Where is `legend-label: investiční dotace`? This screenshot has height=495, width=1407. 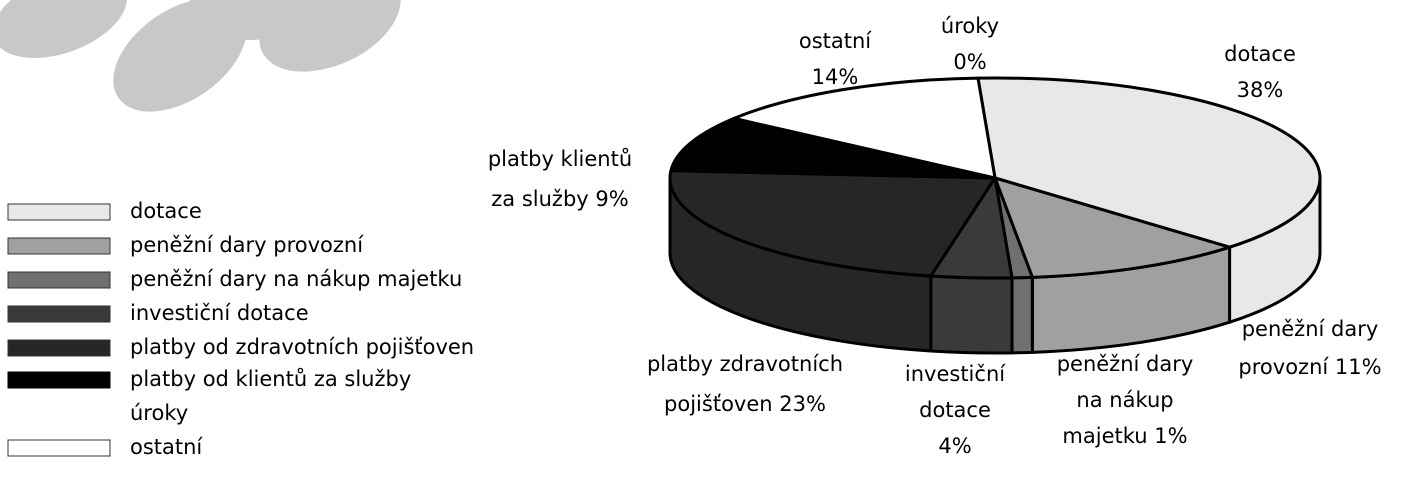 legend-label: investiční dotace is located at coordinates (219, 313).